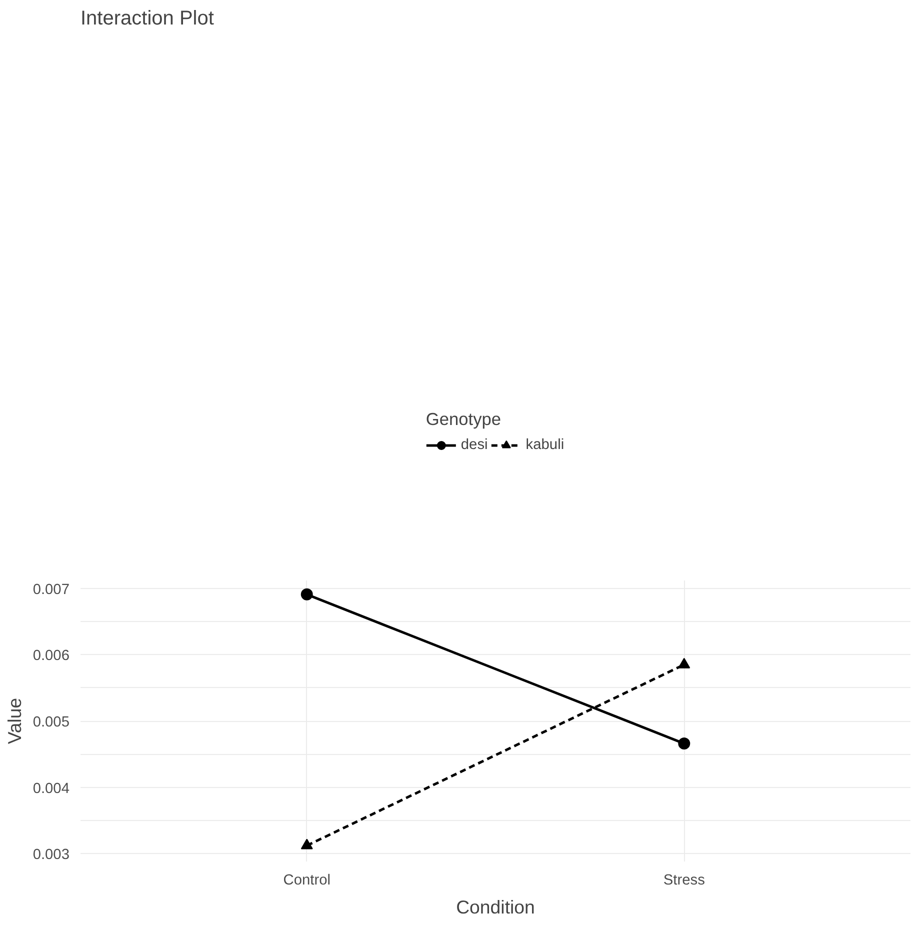  What do you see at coordinates (306, 880) in the screenshot?
I see `x-tick-label: Control` at bounding box center [306, 880].